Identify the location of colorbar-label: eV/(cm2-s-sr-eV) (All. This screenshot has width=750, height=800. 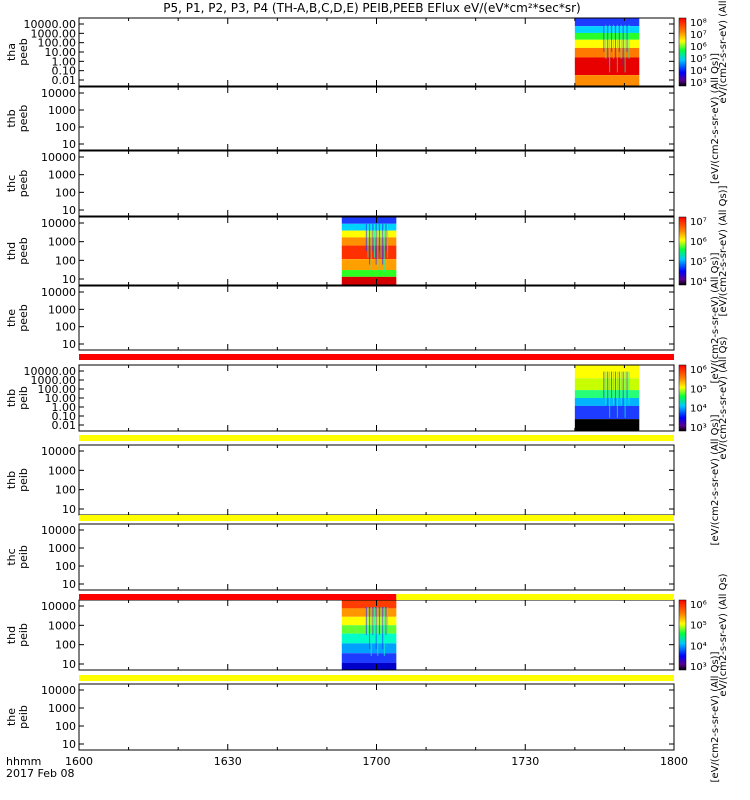
(723, 52).